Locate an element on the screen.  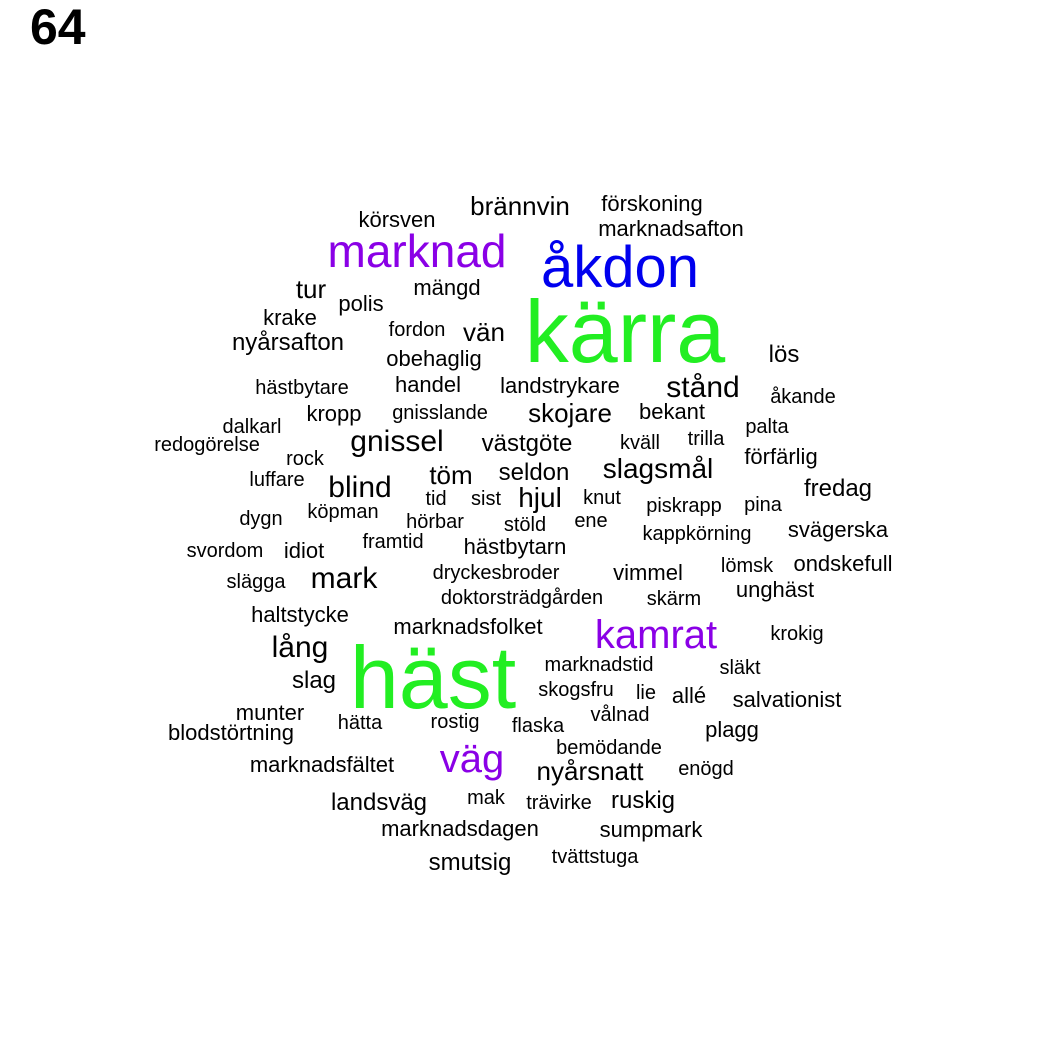
cloud-word: tid is located at coordinates (436, 499).